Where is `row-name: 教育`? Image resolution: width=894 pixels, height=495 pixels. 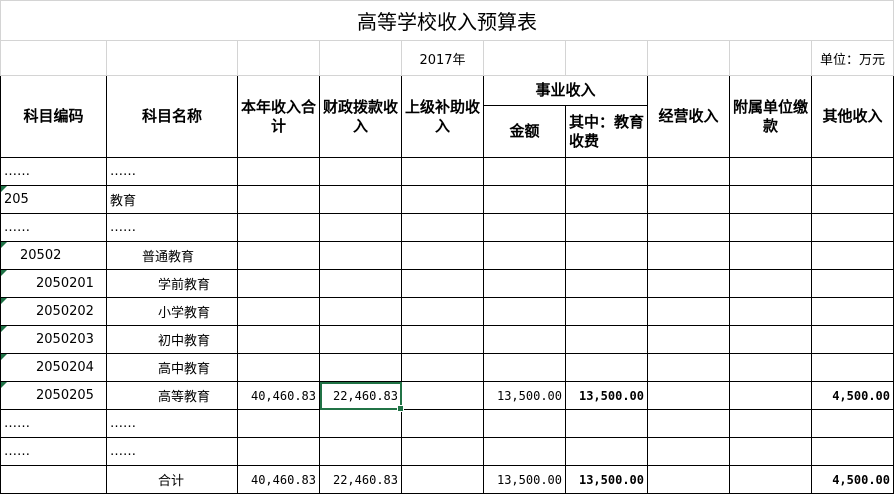
row-name: 教育 is located at coordinates (172, 199).